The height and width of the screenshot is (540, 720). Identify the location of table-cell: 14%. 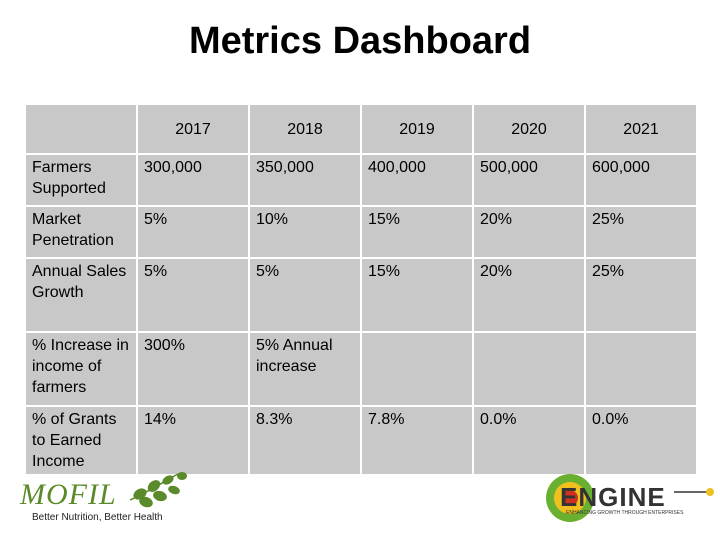
(193, 440).